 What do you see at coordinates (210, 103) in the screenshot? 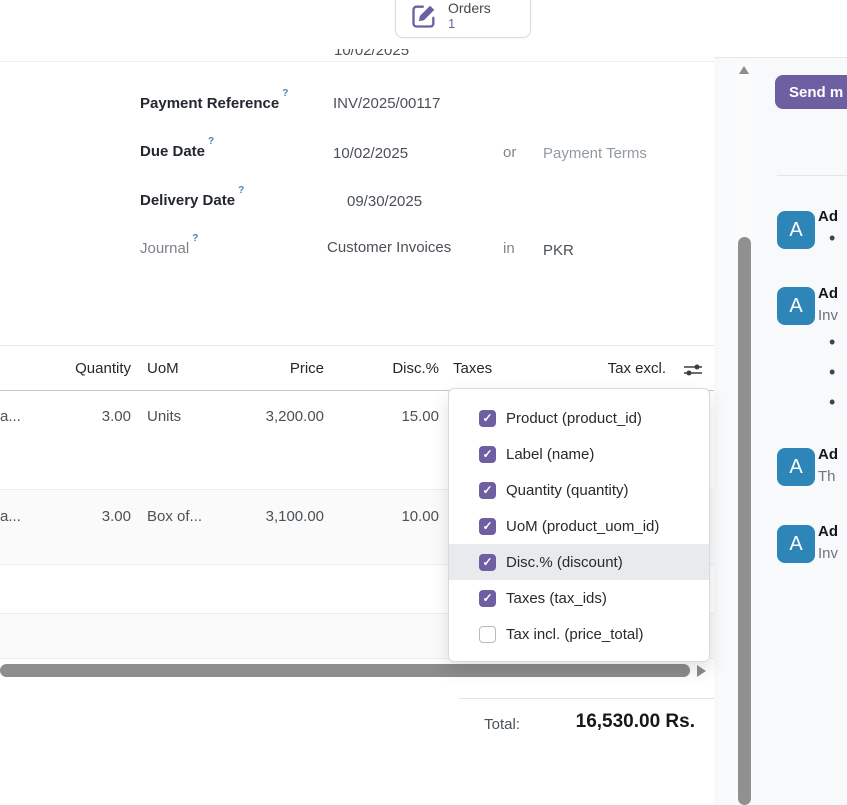
I see `payment-reference-label-text: Payment Reference` at bounding box center [210, 103].